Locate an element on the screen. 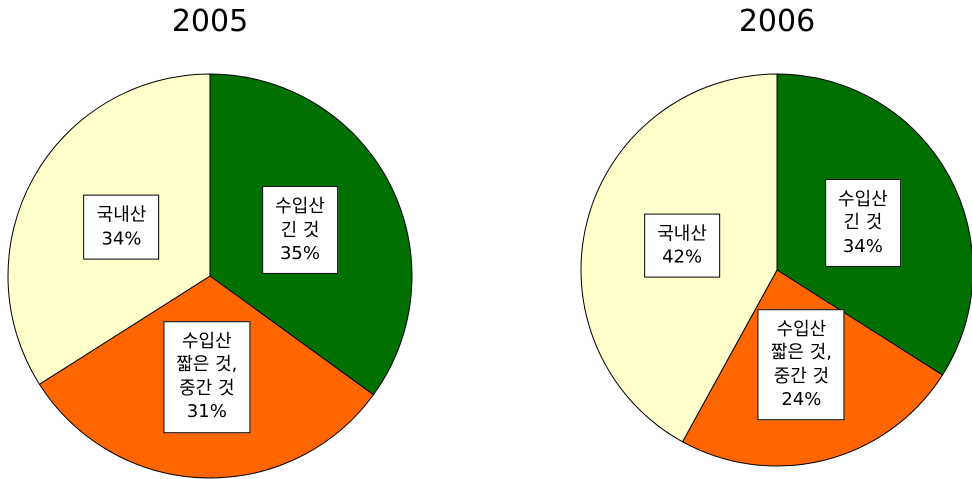 This screenshot has height=479, width=972. slice-label: 수입산 긴 것 35% is located at coordinates (300, 230).